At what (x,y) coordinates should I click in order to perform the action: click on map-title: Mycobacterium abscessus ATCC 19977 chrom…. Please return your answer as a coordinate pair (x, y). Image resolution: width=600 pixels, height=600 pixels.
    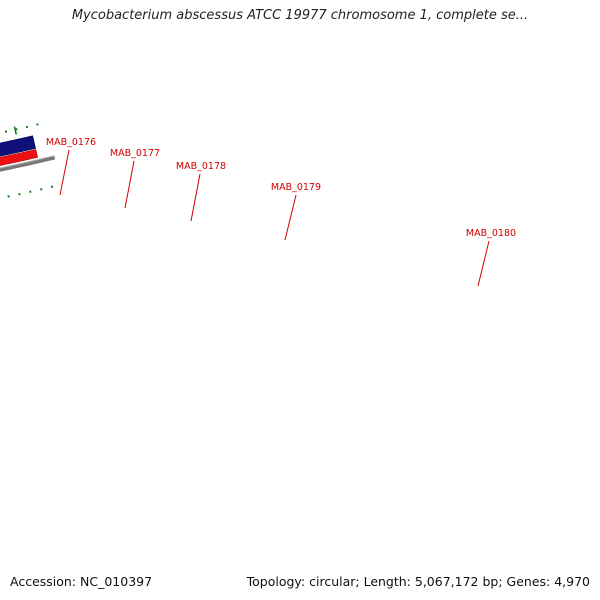
    Looking at the image, I should click on (300, 15).